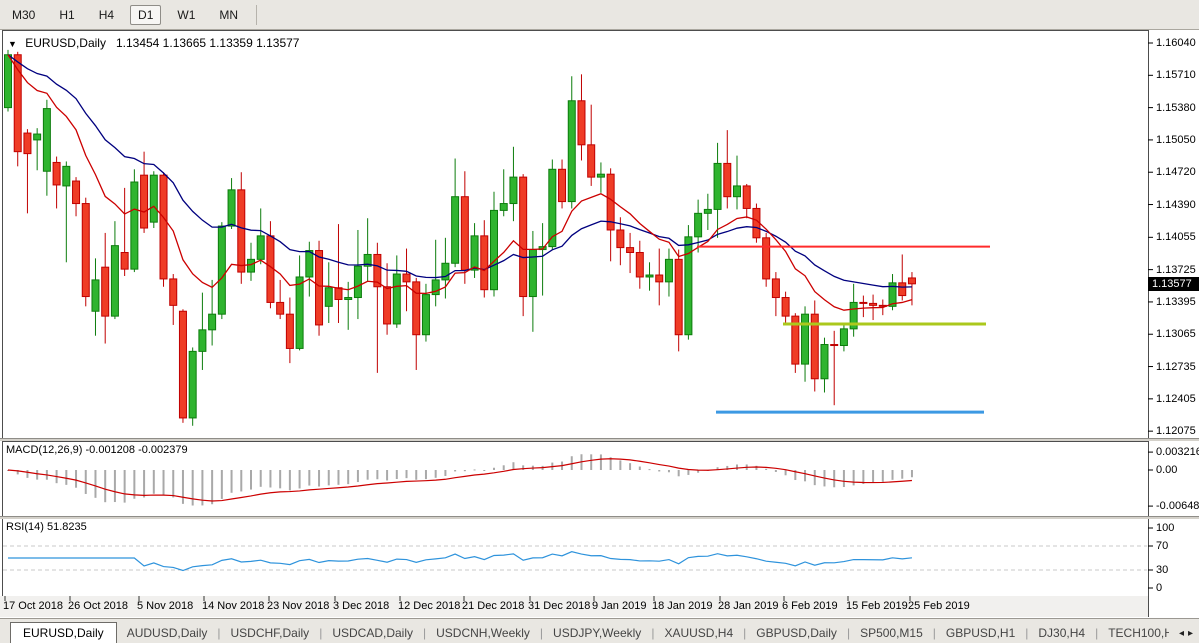 The height and width of the screenshot is (643, 1199). Describe the element at coordinates (1062, 633) in the screenshot. I see `tab-dj30-h4: DJ30,H4` at that location.